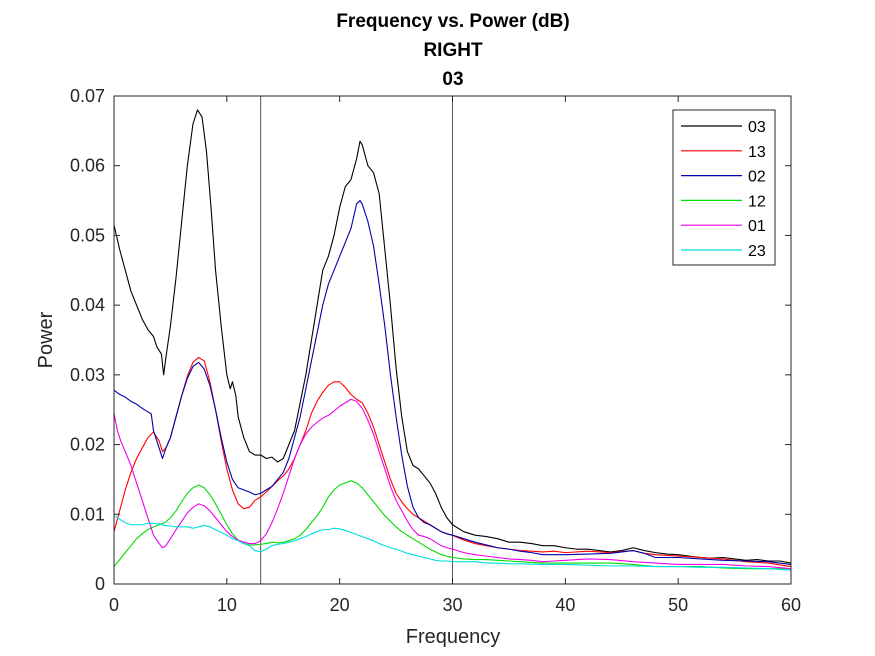  I want to click on legend: 03 13 02 12 01 23, so click(724, 187).